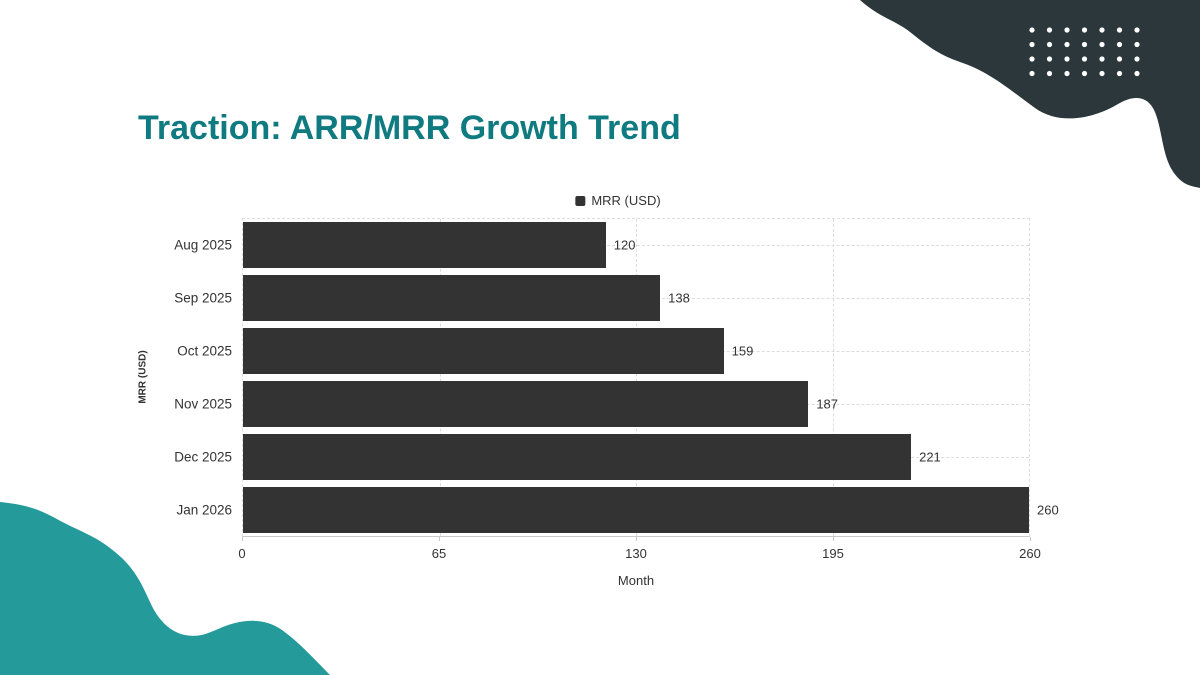 The height and width of the screenshot is (675, 1200). What do you see at coordinates (424, 245) in the screenshot?
I see `bar-aug-2025` at bounding box center [424, 245].